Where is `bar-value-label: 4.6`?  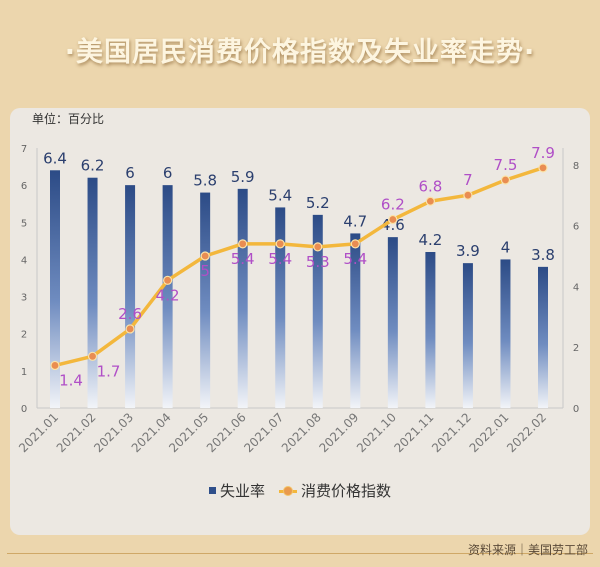 bar-value-label: 4.6 is located at coordinates (393, 225).